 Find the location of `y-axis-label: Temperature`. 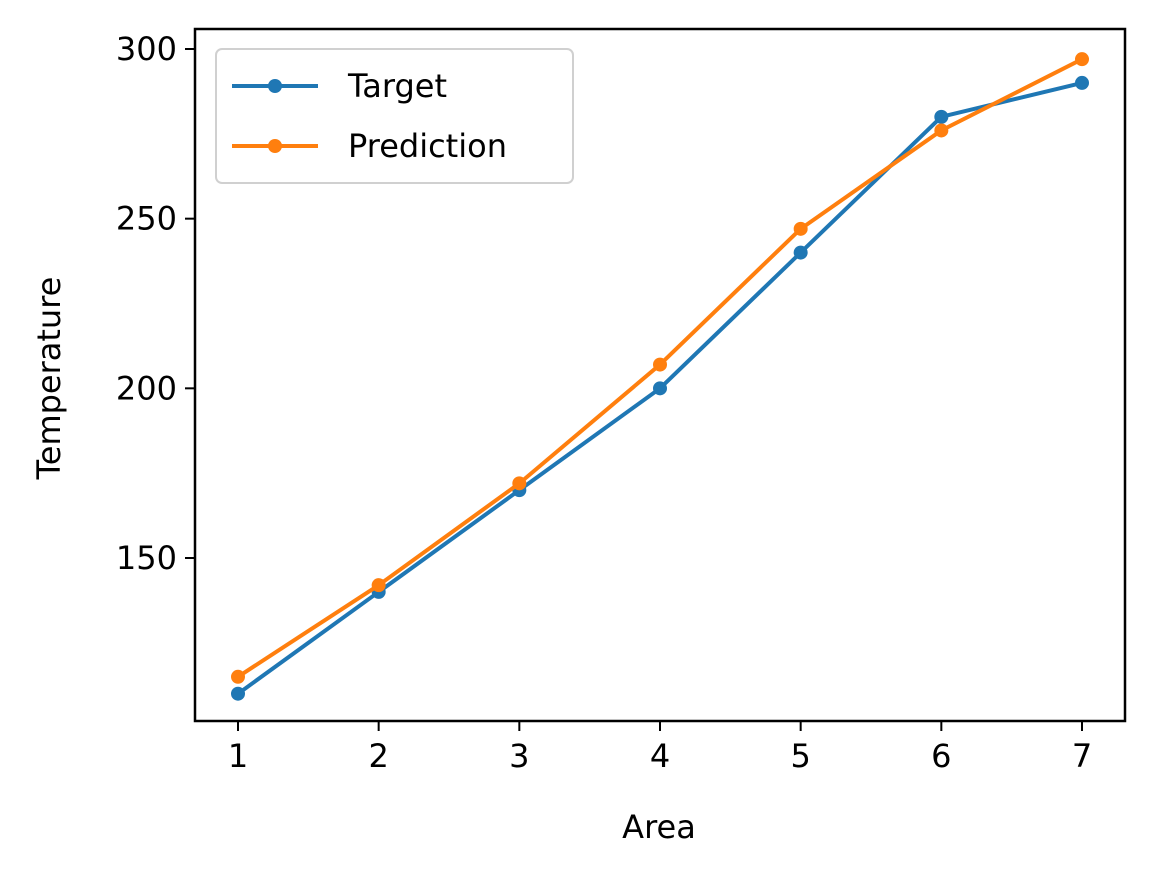

y-axis-label: Temperature is located at coordinates (49, 379).